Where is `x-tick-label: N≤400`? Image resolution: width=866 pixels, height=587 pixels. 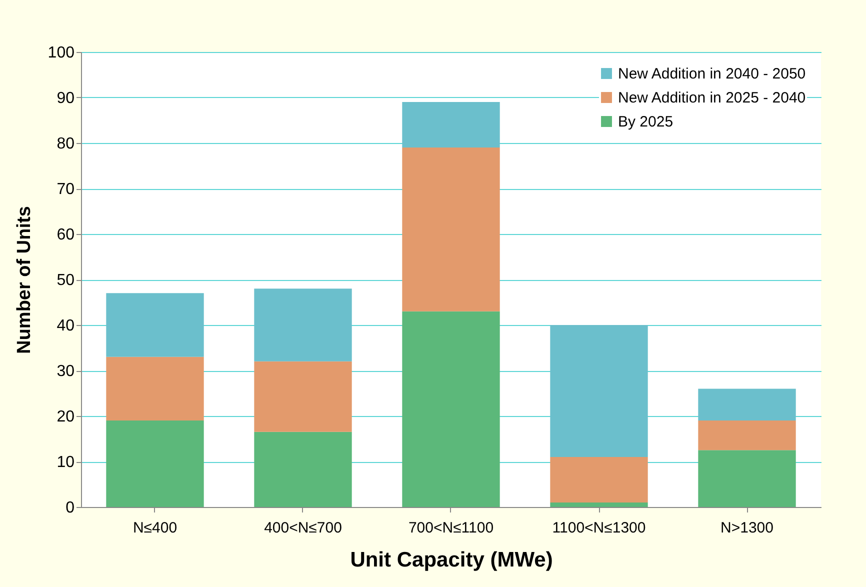 x-tick-label: N≤400 is located at coordinates (155, 528).